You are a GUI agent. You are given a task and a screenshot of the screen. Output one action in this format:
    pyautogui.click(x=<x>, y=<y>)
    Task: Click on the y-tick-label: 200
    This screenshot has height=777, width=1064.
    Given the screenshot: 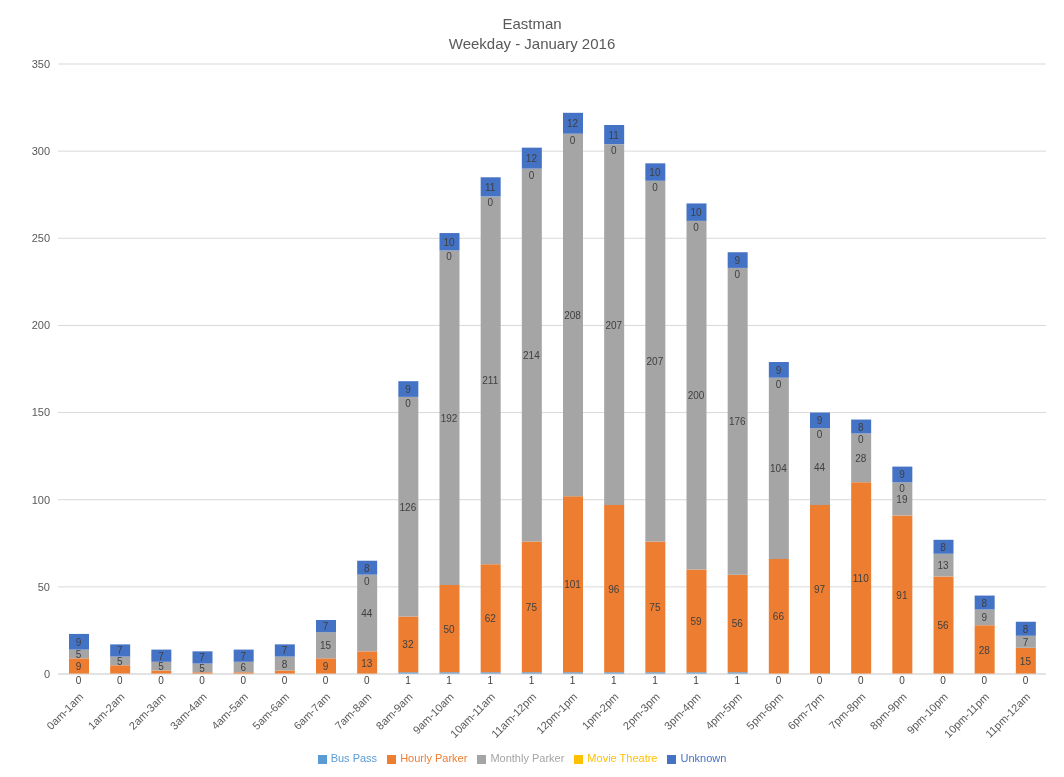 What is the action you would take?
    pyautogui.click(x=40, y=325)
    